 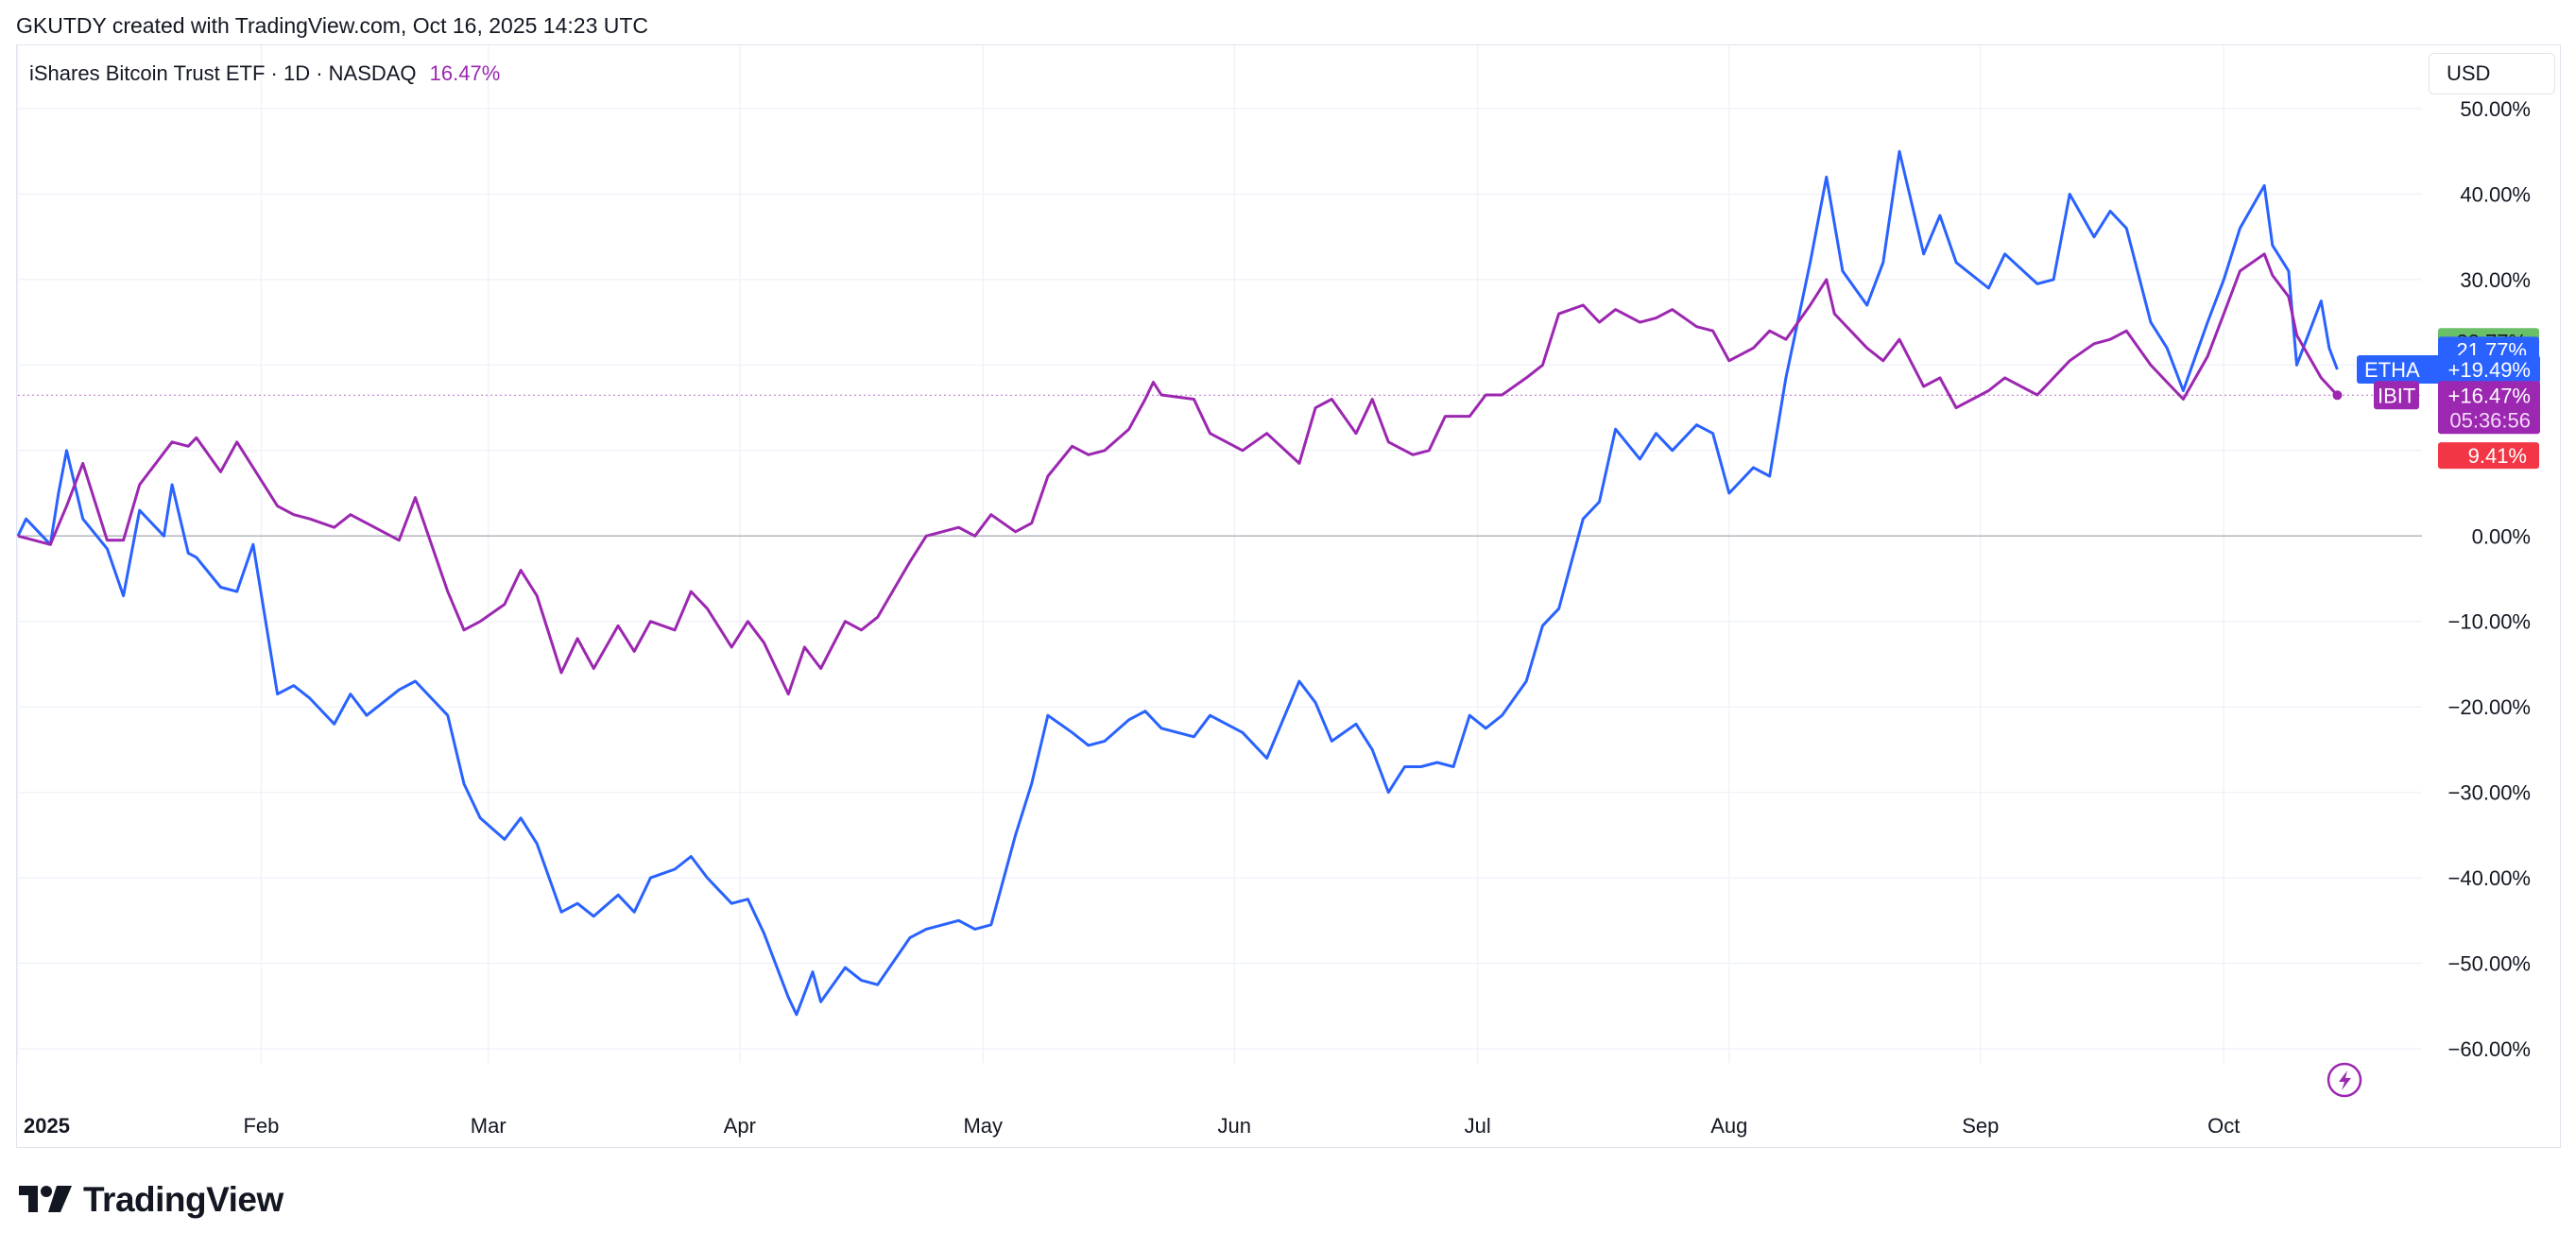 I want to click on etha-name-label: ETHA, so click(x=2392, y=370).